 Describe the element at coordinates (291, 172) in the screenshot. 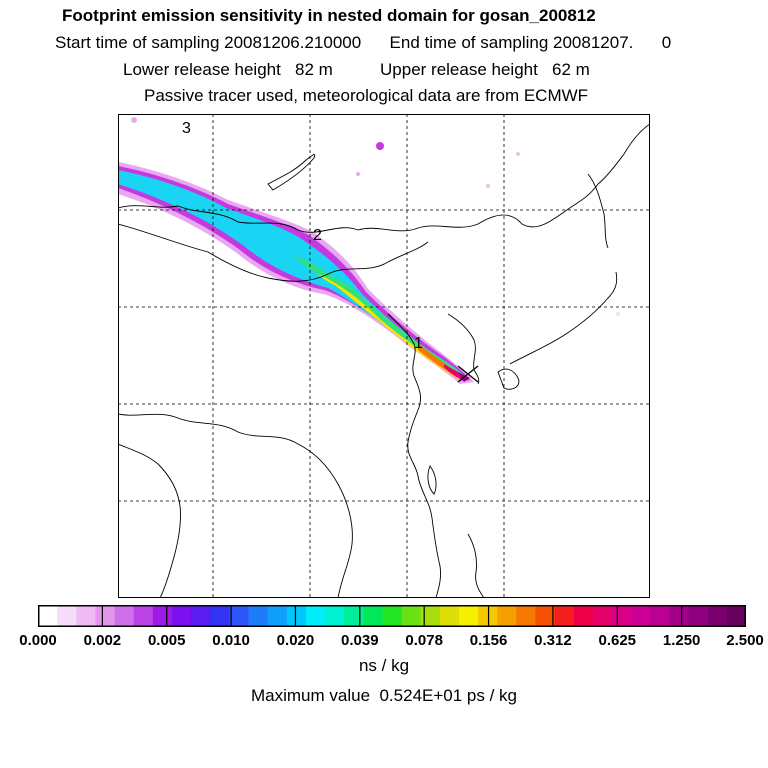

I see `lake-baikal` at that location.